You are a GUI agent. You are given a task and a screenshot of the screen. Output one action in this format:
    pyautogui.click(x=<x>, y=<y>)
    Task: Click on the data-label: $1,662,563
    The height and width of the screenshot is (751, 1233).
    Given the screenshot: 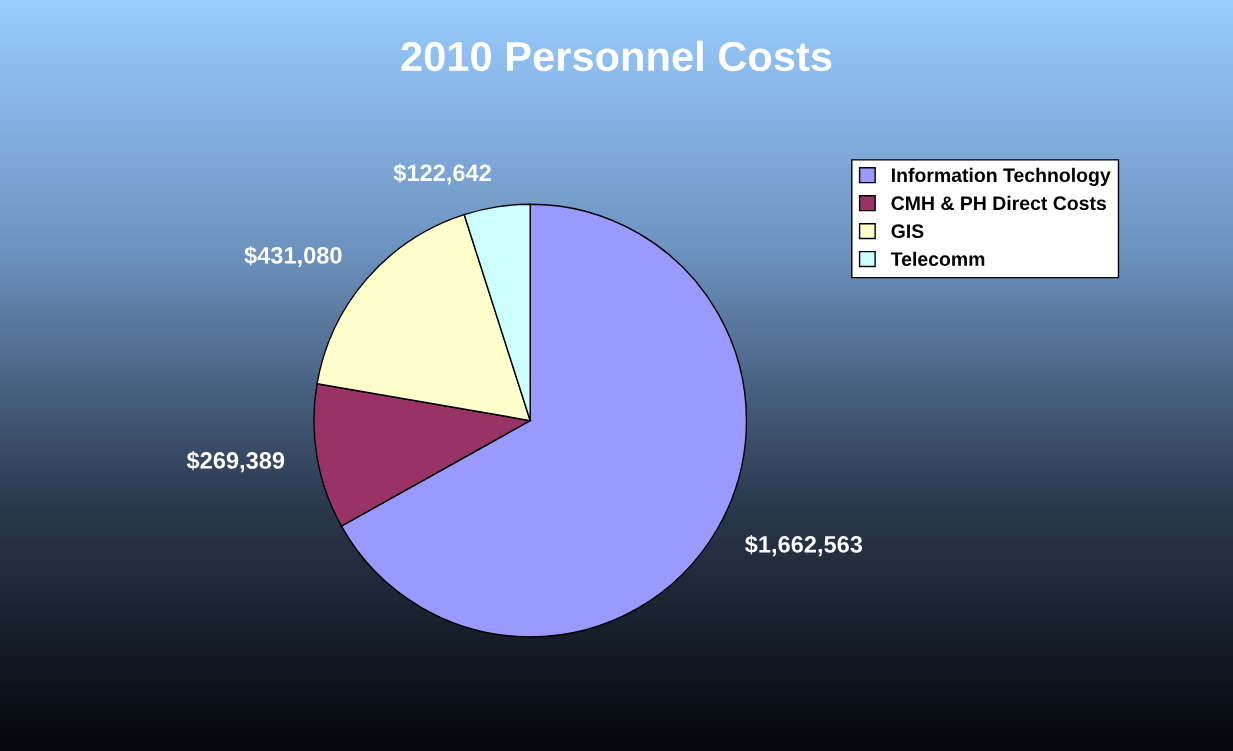 What is the action you would take?
    pyautogui.click(x=804, y=545)
    